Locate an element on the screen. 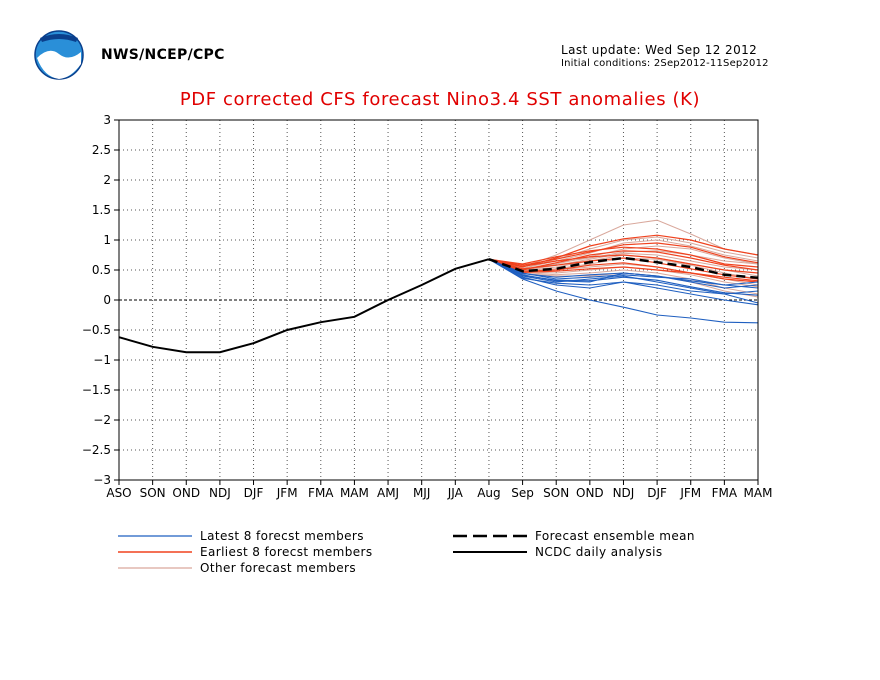 Image resolution: width=880 pixels, height=680 pixels. x-tick-label: ASO is located at coordinates (118, 493).